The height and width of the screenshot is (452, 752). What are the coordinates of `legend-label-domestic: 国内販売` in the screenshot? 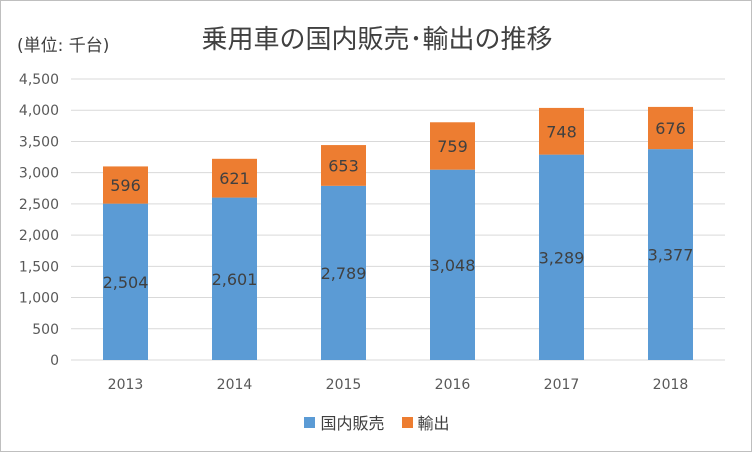 It's located at (352, 423).